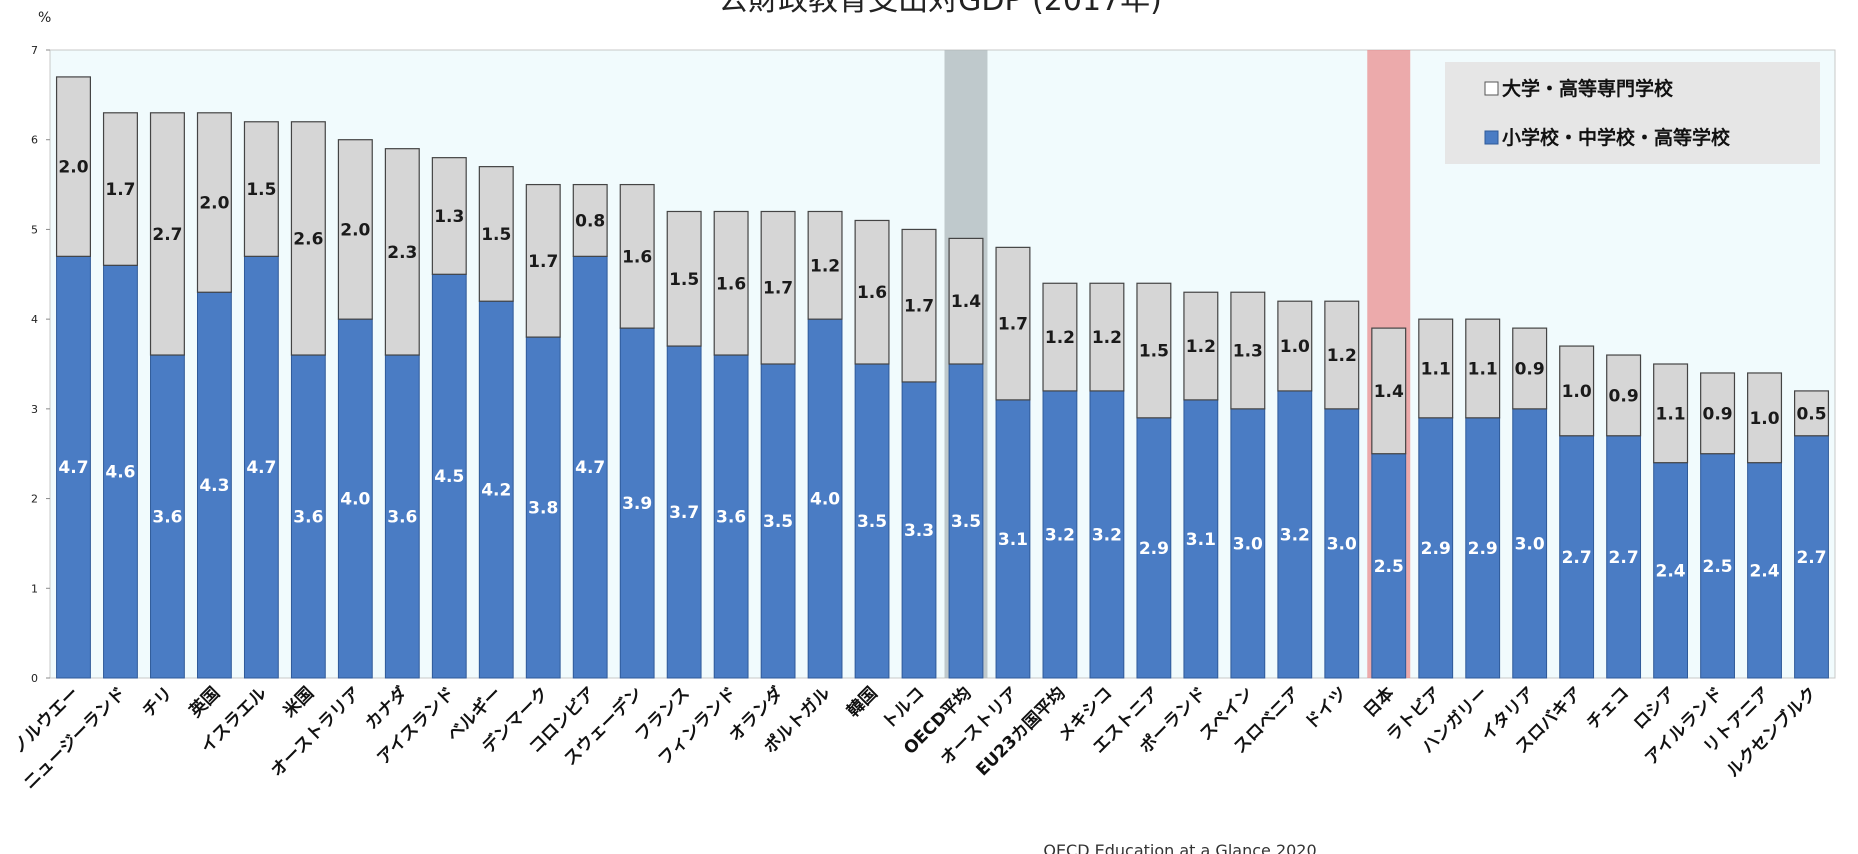 The width and height of the screenshot is (1858, 854). I want to click on data-label-tertiary-12: 1.6, so click(637, 257).